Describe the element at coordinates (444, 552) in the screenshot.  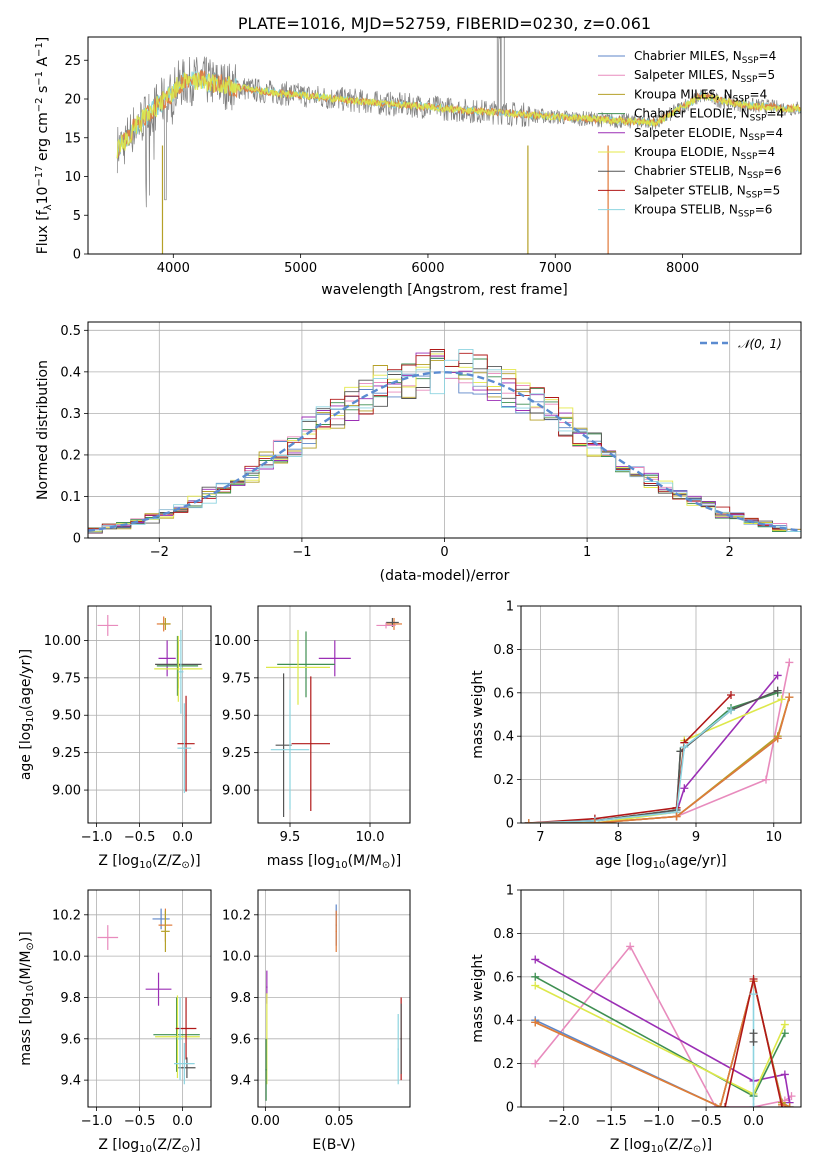
I see `x-tick-label: 0` at that location.